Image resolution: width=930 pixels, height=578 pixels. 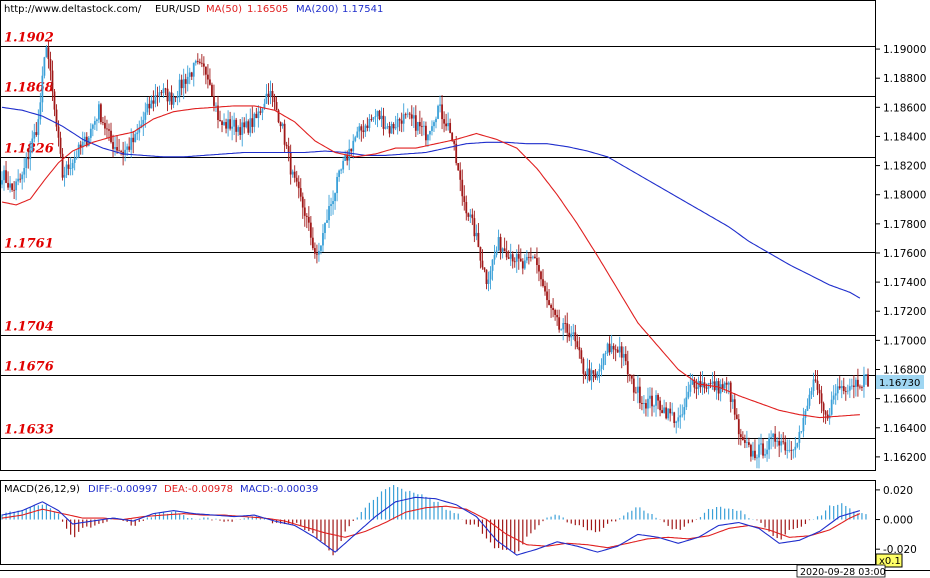 What do you see at coordinates (896, 520) in the screenshot?
I see `macd-axis: 0.020 0.000 -0.020` at bounding box center [896, 520].